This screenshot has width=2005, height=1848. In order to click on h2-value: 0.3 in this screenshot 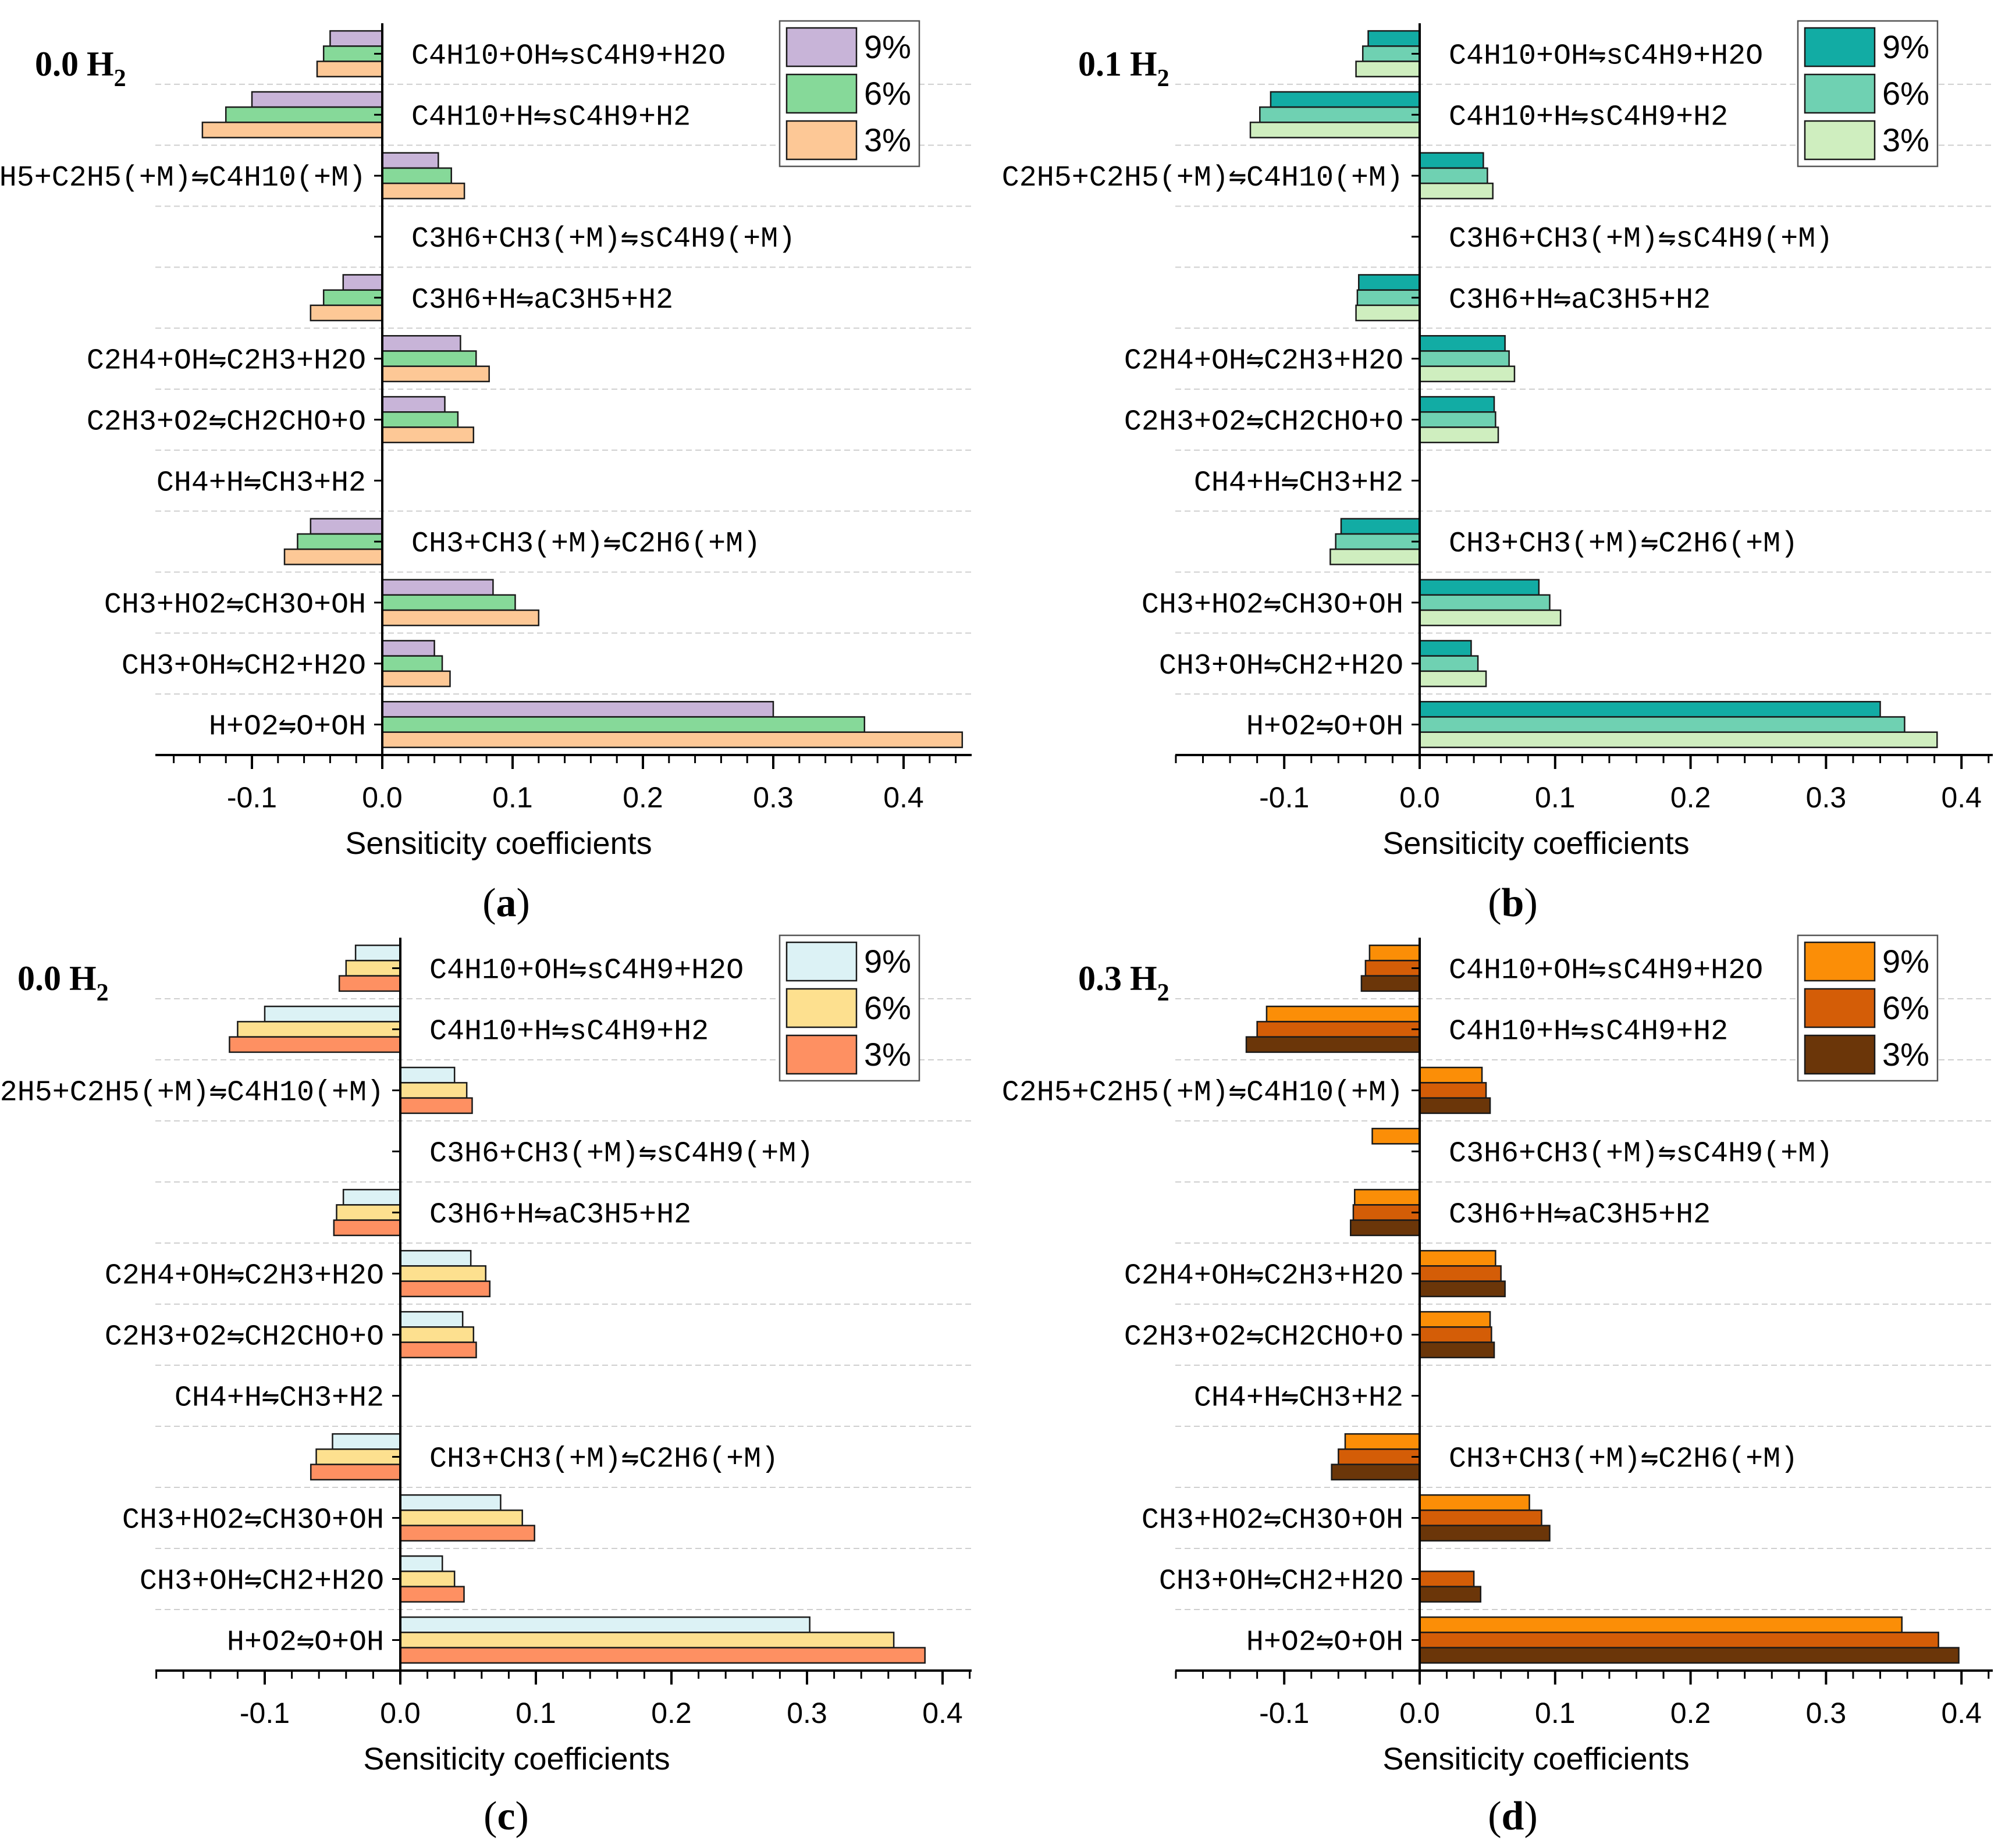, I will do `click(1100, 978)`.